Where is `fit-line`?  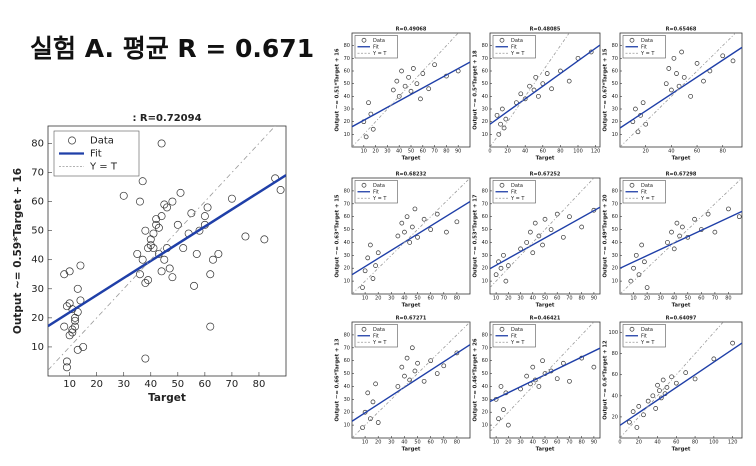 fit-line is located at coordinates (681, 384).